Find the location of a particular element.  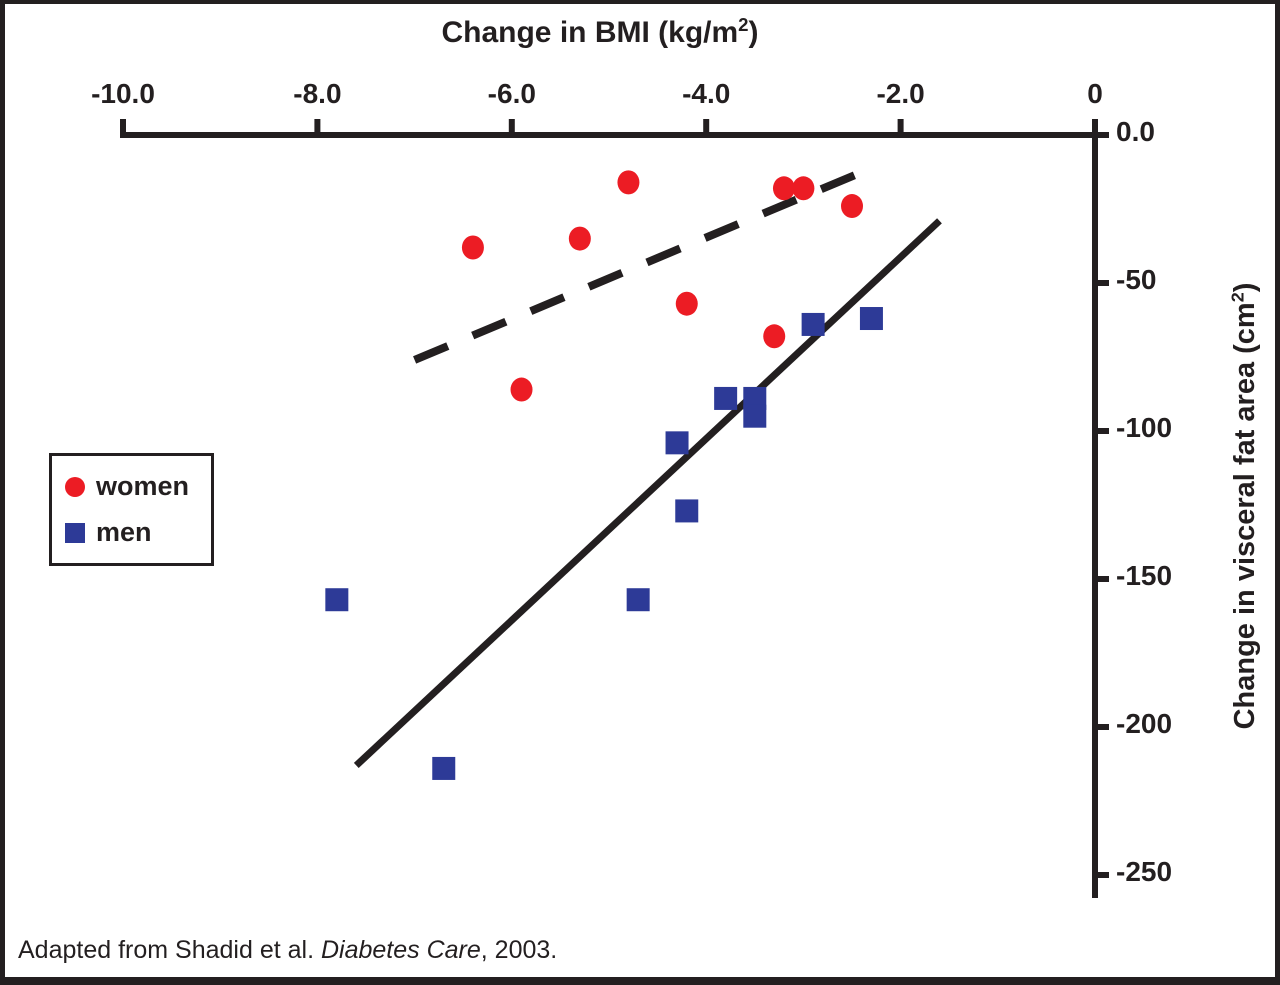

caption-prefix: Adapted from Shadid et al. is located at coordinates (169, 950).